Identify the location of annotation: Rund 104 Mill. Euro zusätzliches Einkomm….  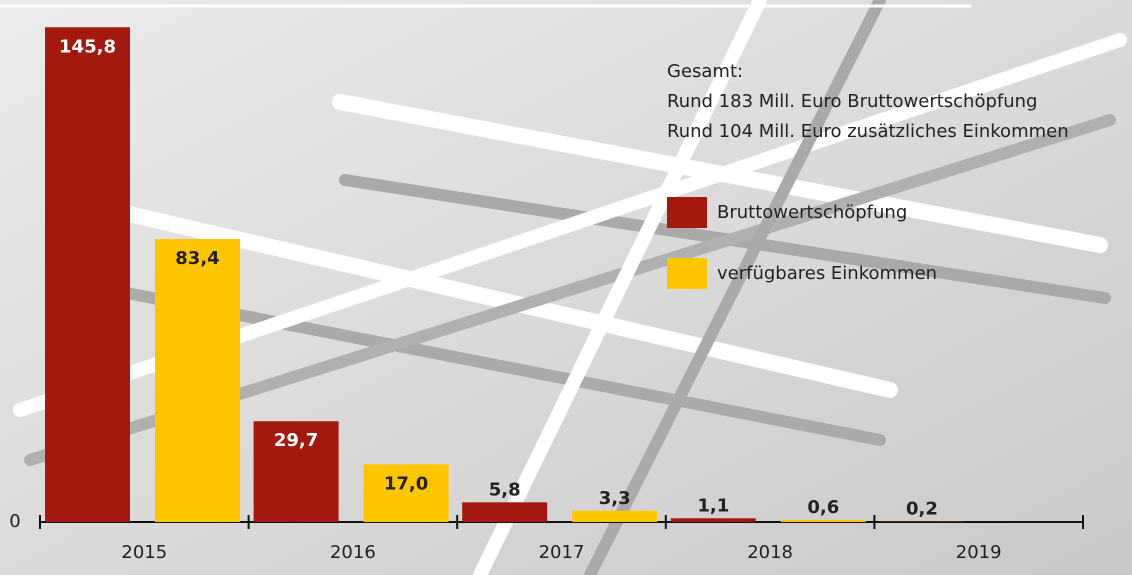
(868, 131).